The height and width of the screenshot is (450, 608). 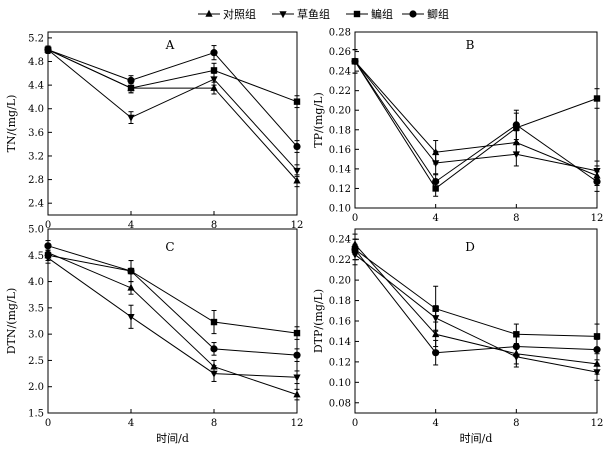 What do you see at coordinates (36, 156) in the screenshot?
I see `y-tick-label: 3.2` at bounding box center [36, 156].